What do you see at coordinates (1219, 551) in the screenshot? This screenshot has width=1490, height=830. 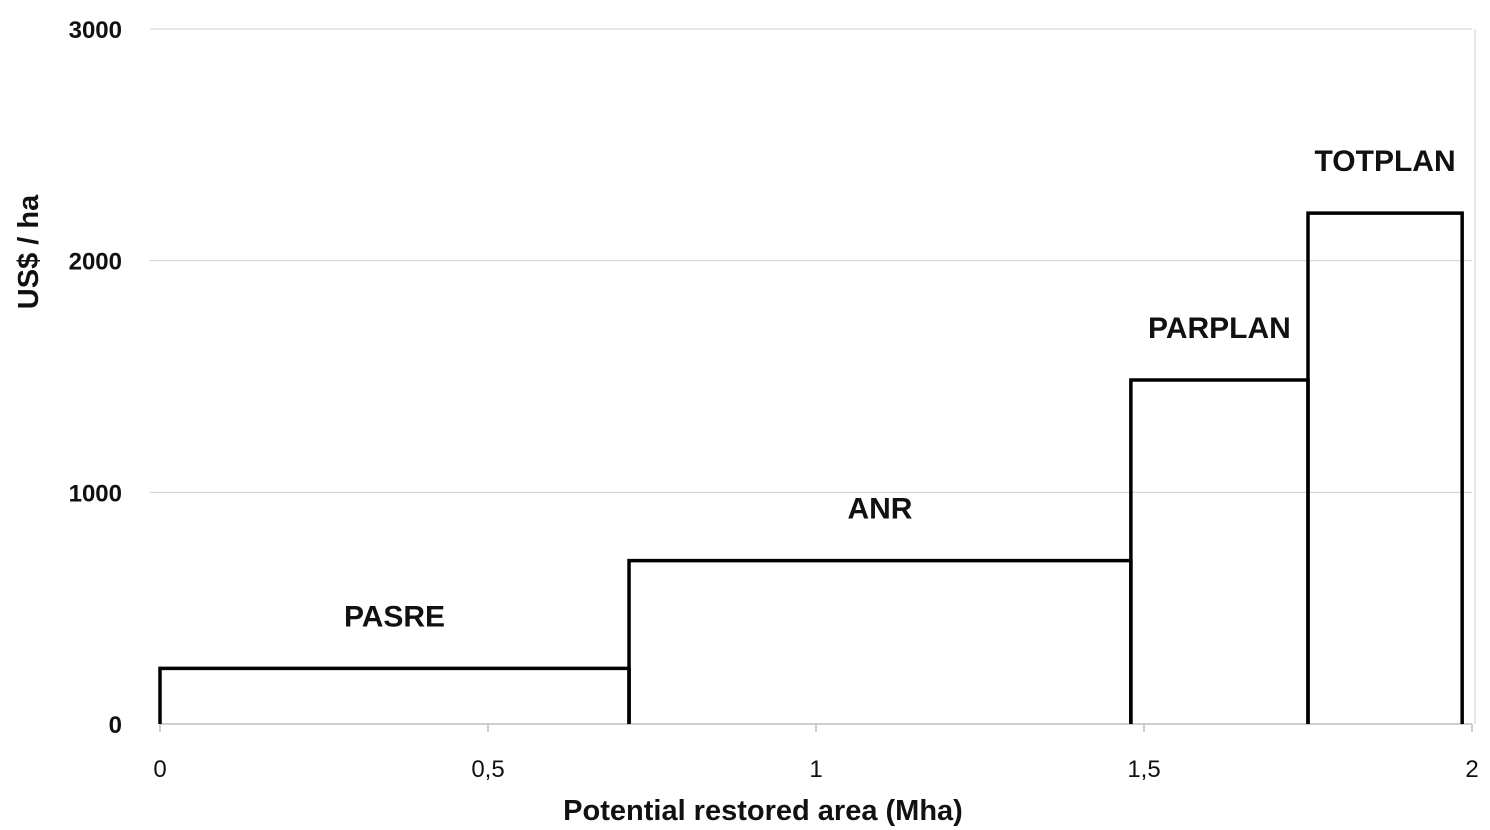 I see `bar-parplan` at bounding box center [1219, 551].